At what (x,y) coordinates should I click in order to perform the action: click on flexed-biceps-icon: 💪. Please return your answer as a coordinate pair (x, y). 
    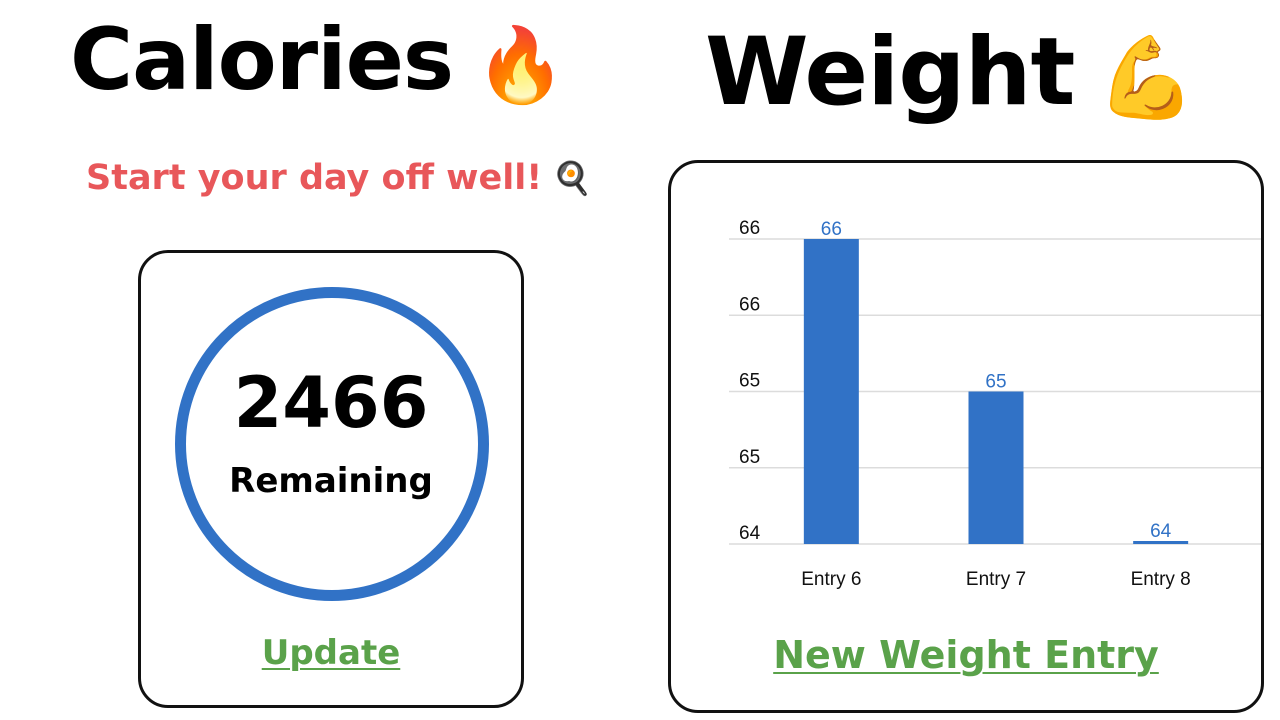
    Looking at the image, I should click on (1145, 78).